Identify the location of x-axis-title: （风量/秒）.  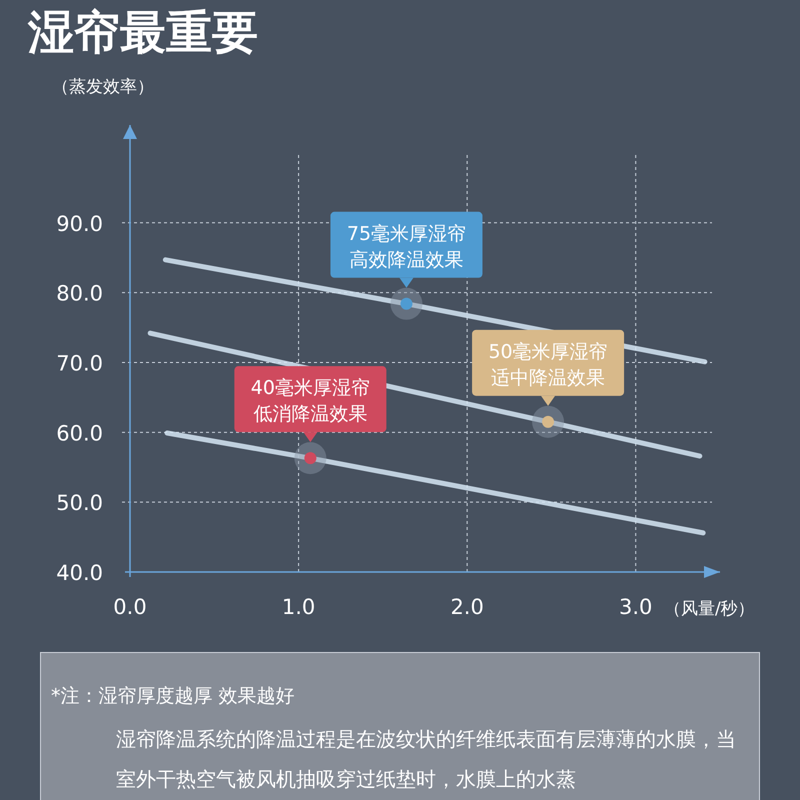
(709, 609).